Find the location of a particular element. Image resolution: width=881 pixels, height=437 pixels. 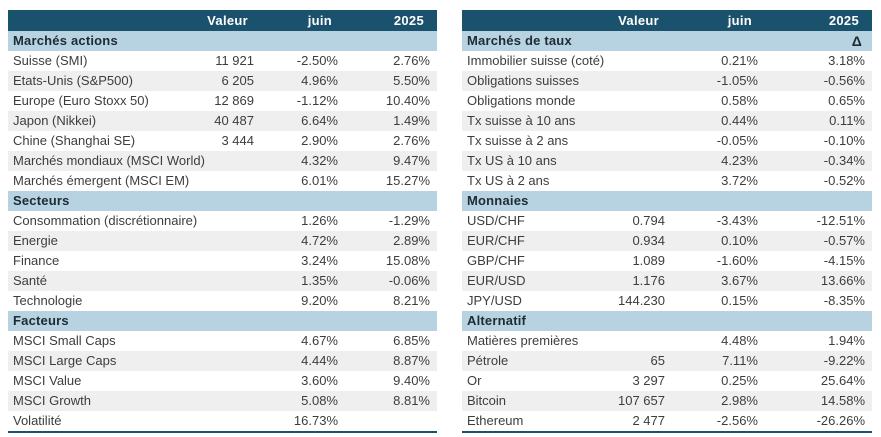

table-row: Santé 1.35% -0.06% is located at coordinates (222, 281).